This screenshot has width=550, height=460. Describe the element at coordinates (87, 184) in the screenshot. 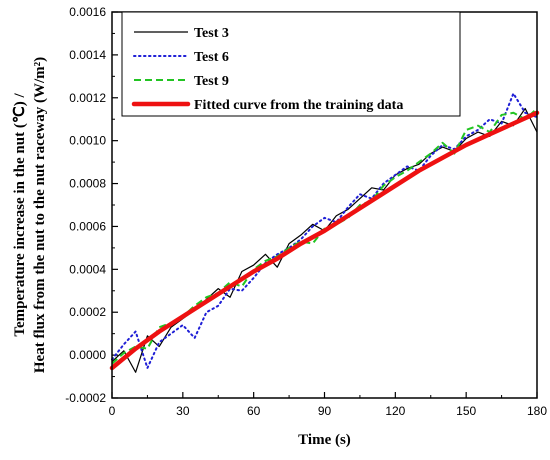

I see `y-tick-label: 0.0008` at that location.